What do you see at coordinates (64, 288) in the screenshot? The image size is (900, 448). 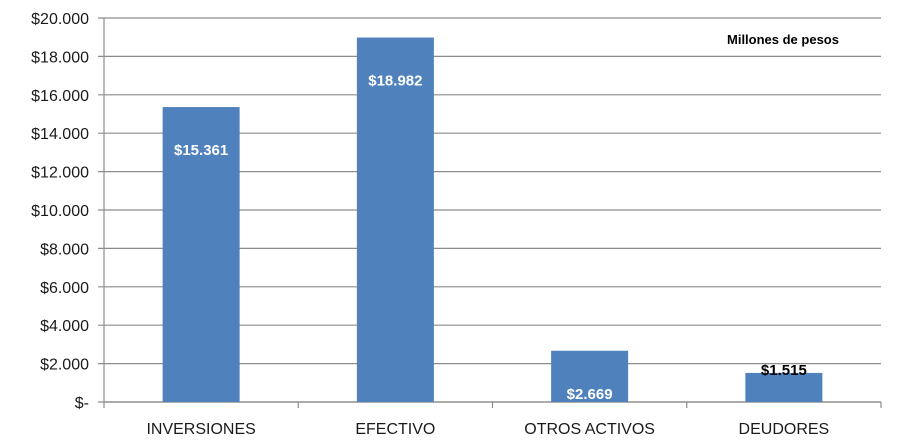 I see `y-tick-label: $6.000` at bounding box center [64, 288].